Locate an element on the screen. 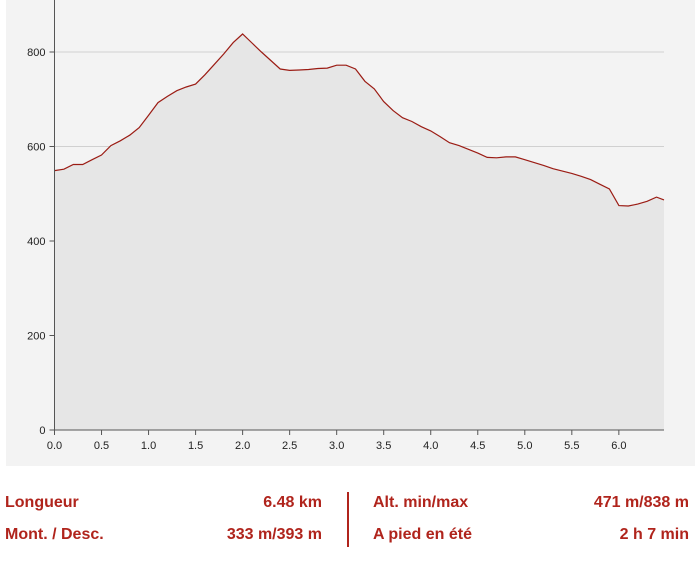 The height and width of the screenshot is (567, 700). x-tick-label: 0.0 is located at coordinates (54, 446).